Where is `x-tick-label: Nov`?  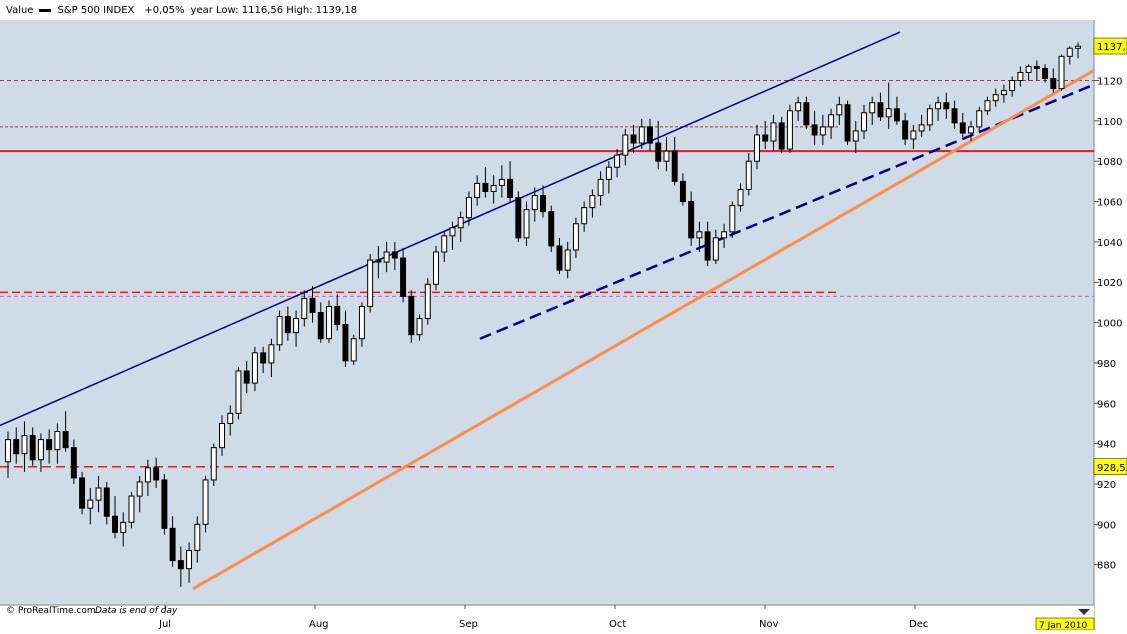
x-tick-label: Nov is located at coordinates (769, 624).